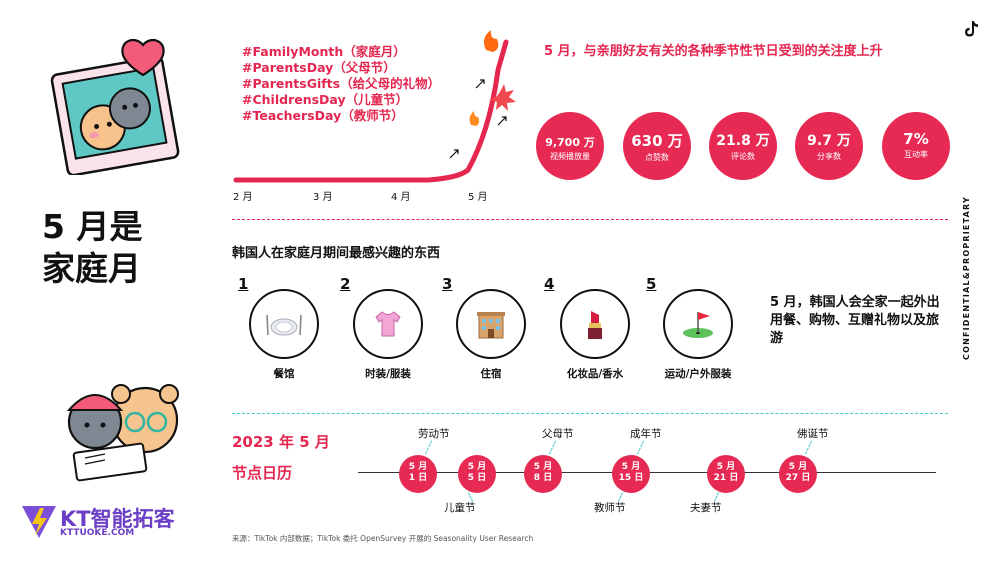  Describe the element at coordinates (595, 324) in the screenshot. I see `lipstick-icon` at that location.